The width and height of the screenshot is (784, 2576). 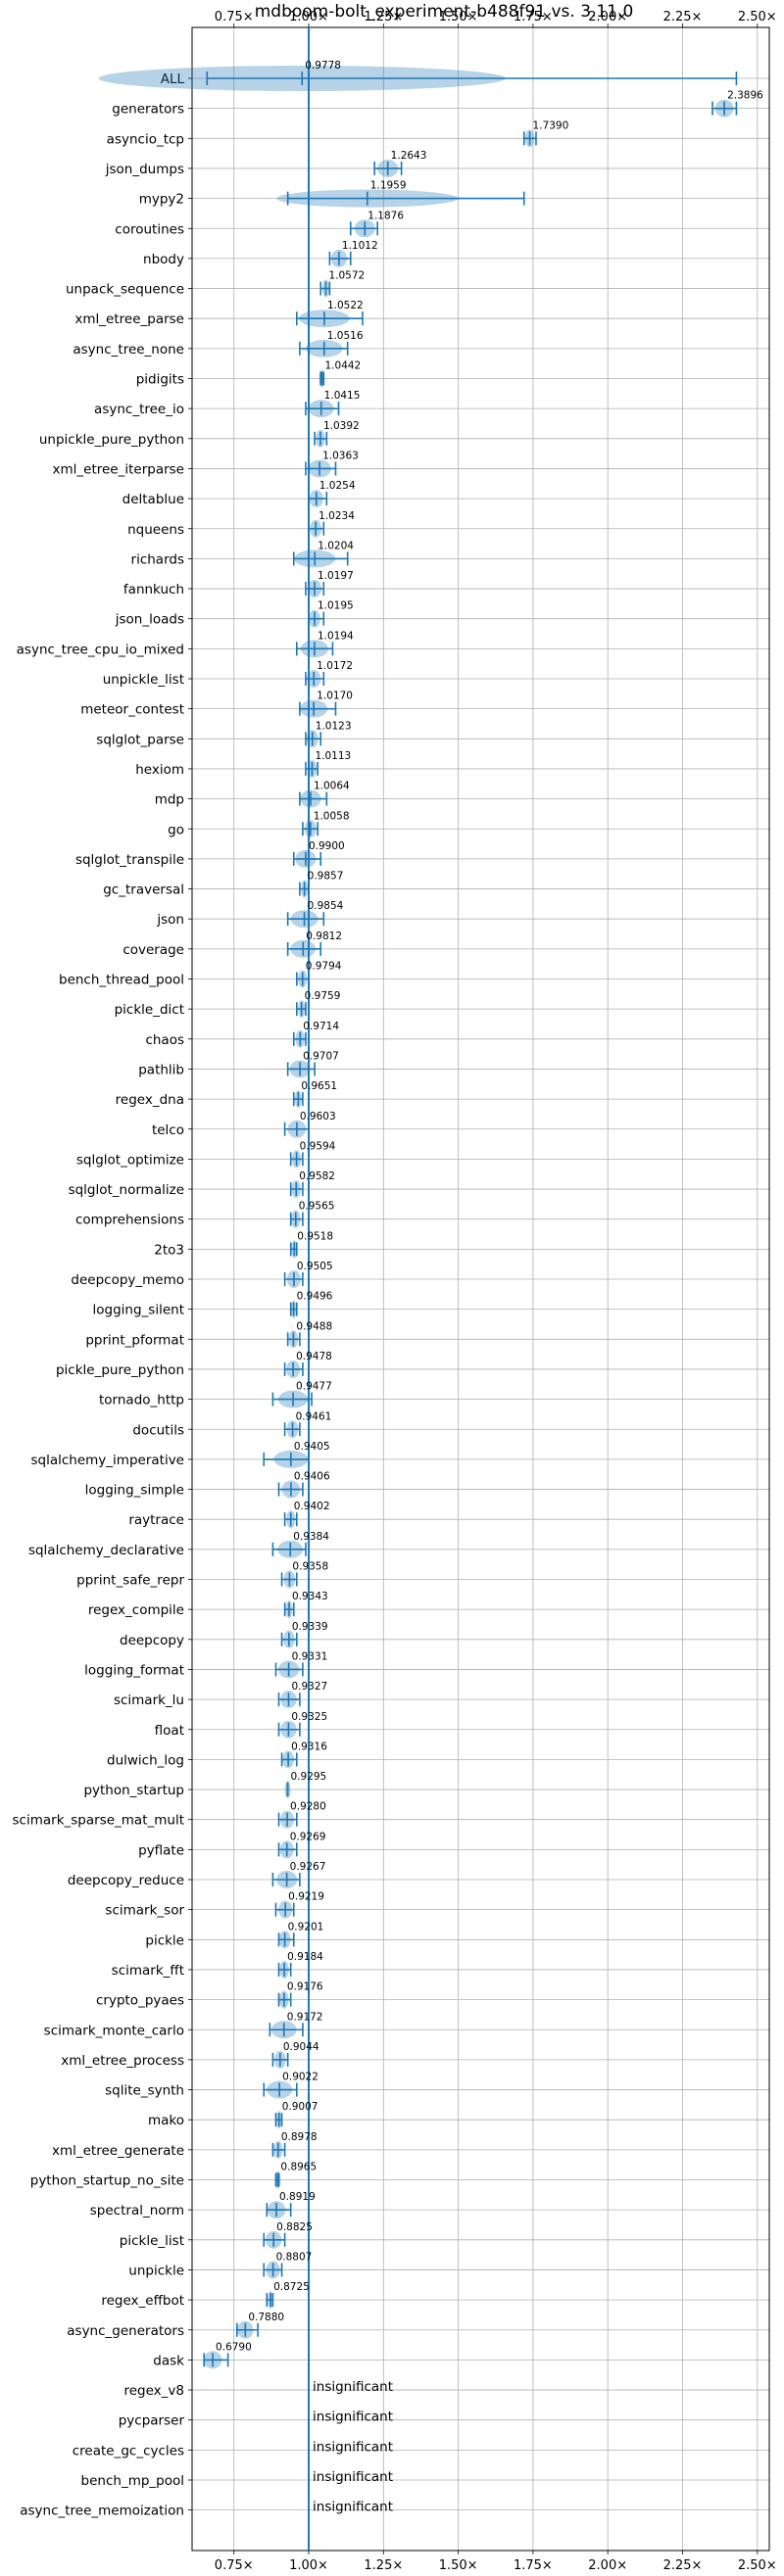 What do you see at coordinates (140, 2001) in the screenshot?
I see `benchmark-label: crypto_pyaes` at bounding box center [140, 2001].